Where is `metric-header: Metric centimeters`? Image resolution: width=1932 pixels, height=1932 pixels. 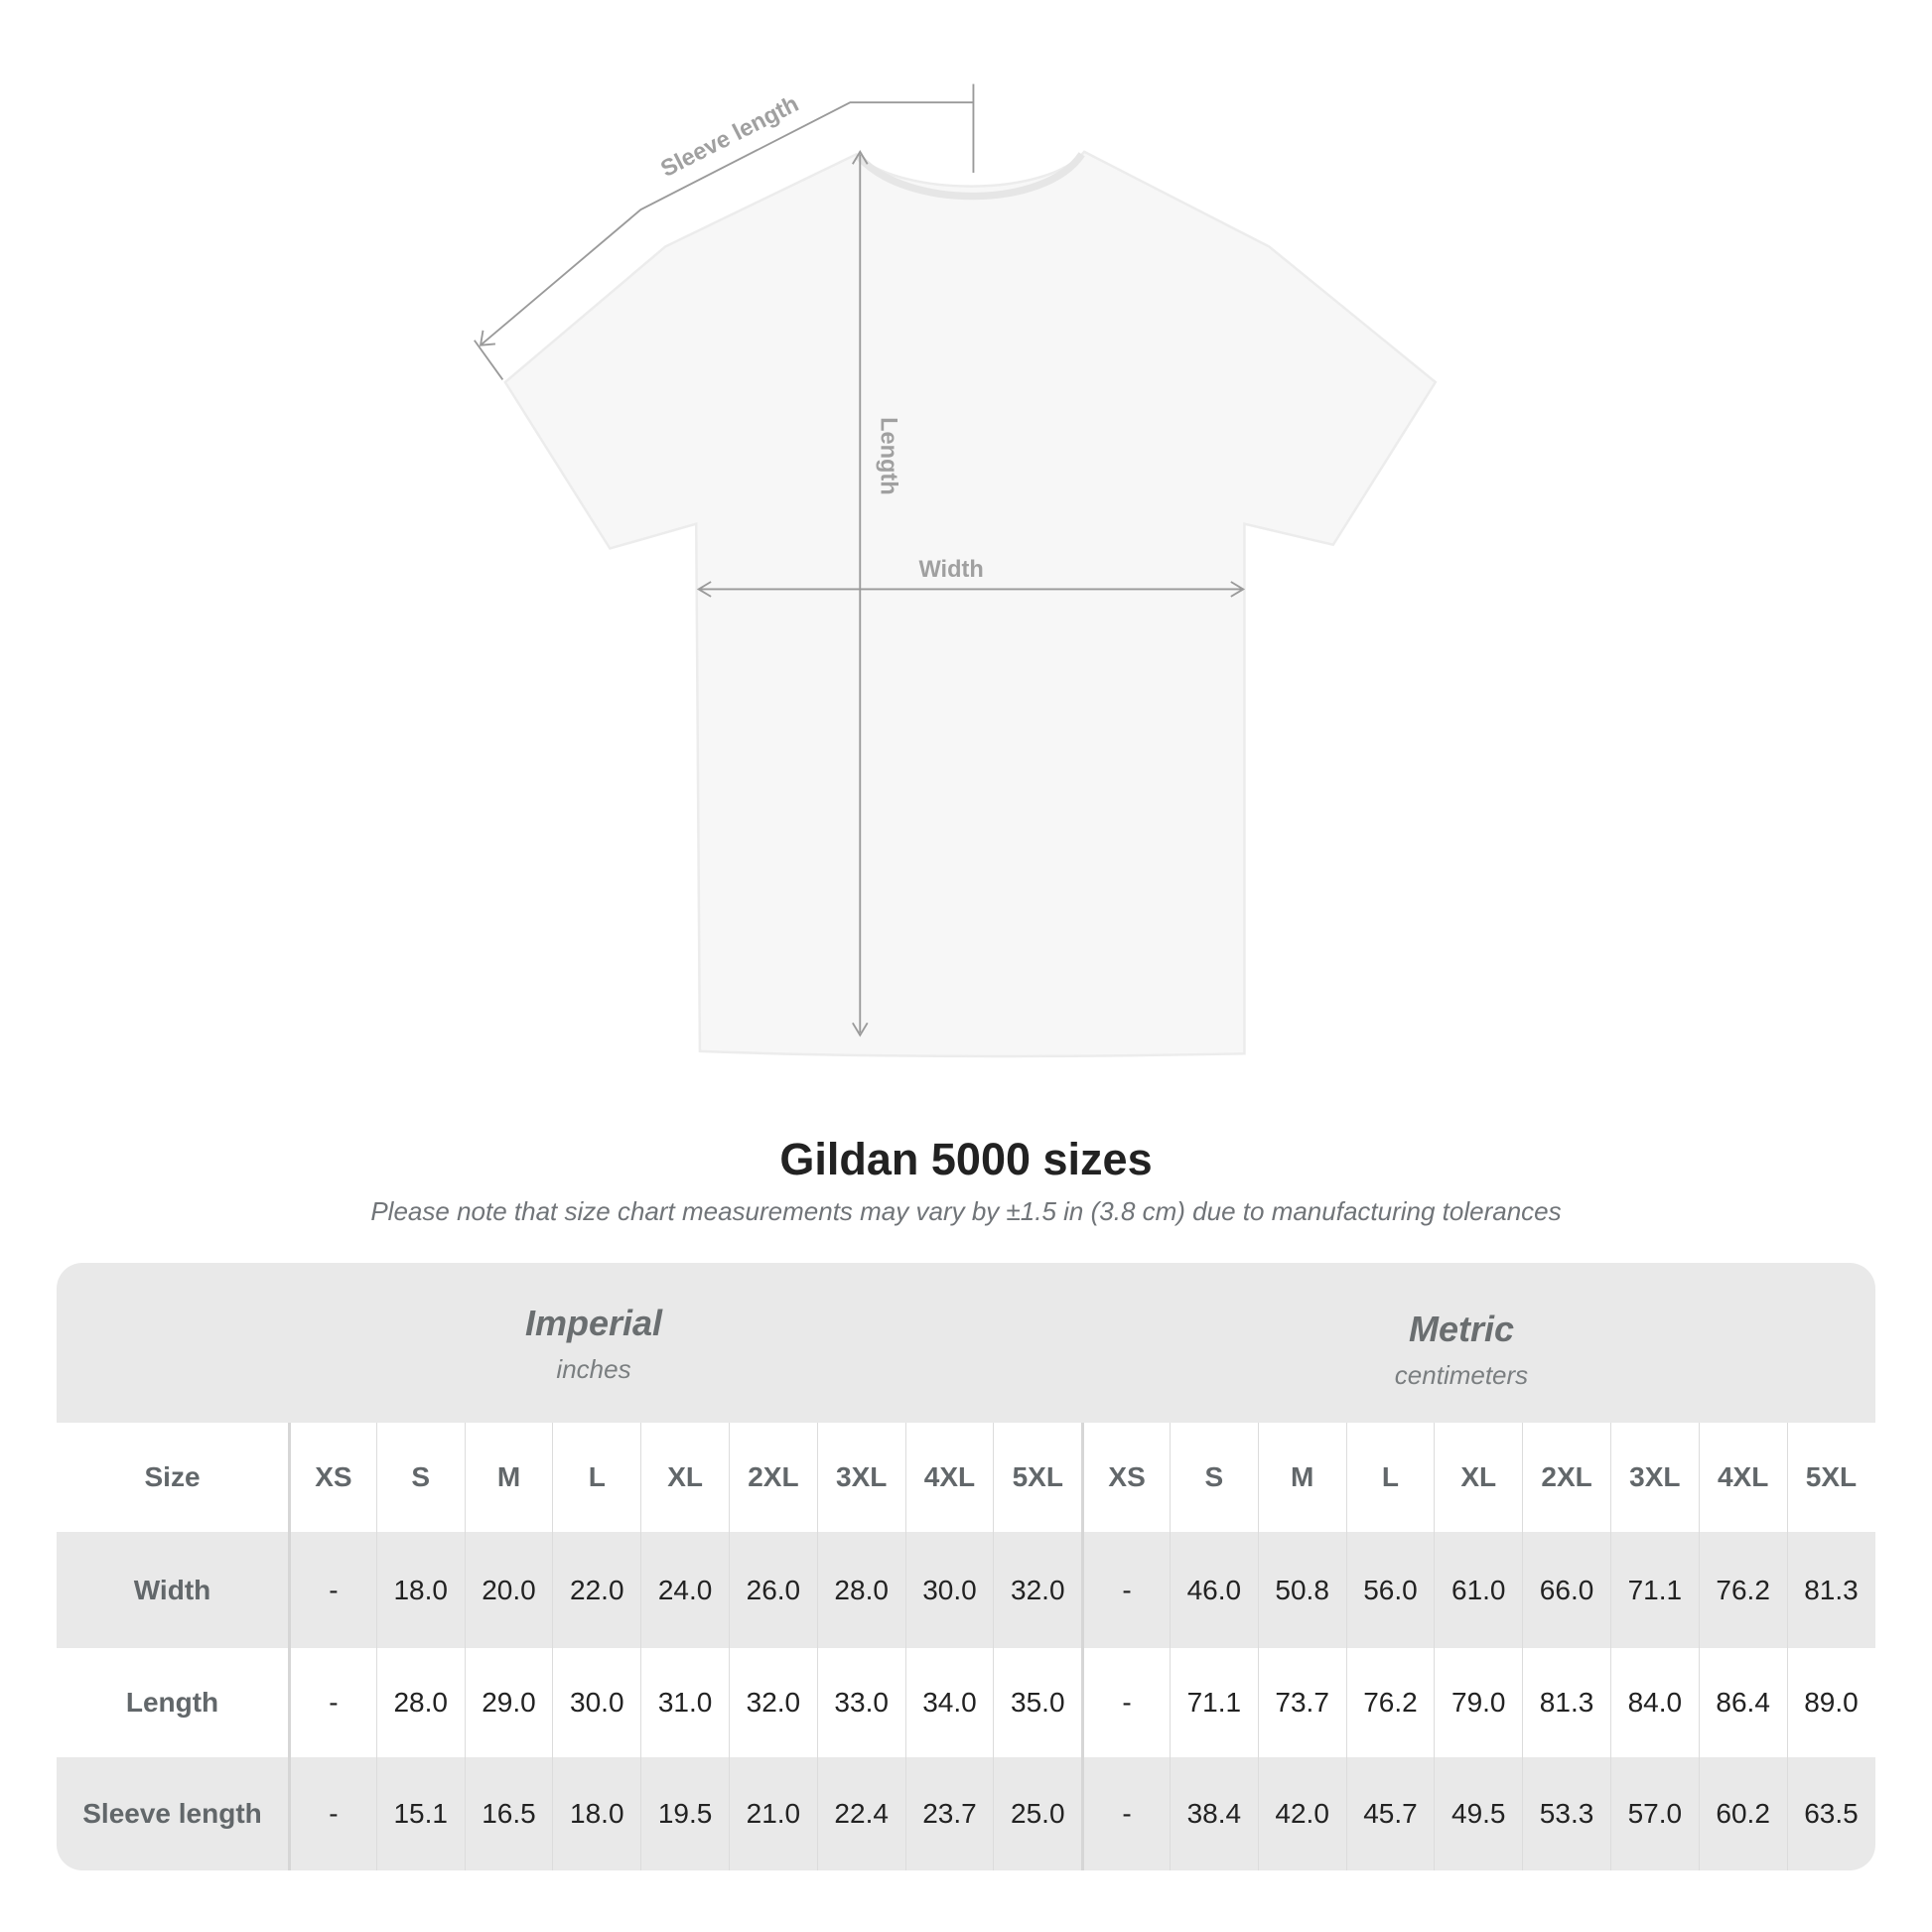
metric-header: Metric centimeters is located at coordinates (1462, 1350).